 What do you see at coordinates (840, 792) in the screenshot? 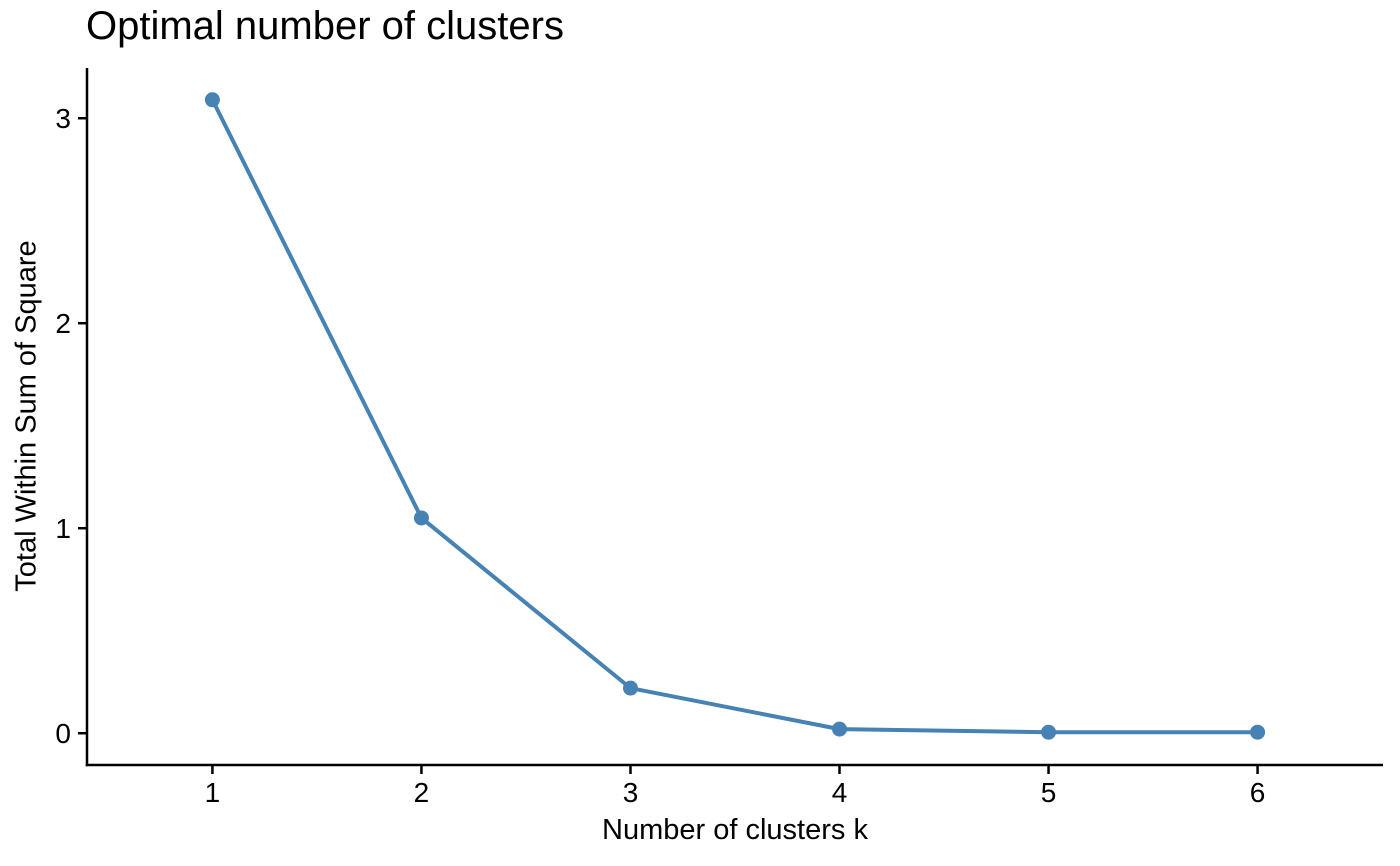
I see `x-tick-label: 4` at bounding box center [840, 792].